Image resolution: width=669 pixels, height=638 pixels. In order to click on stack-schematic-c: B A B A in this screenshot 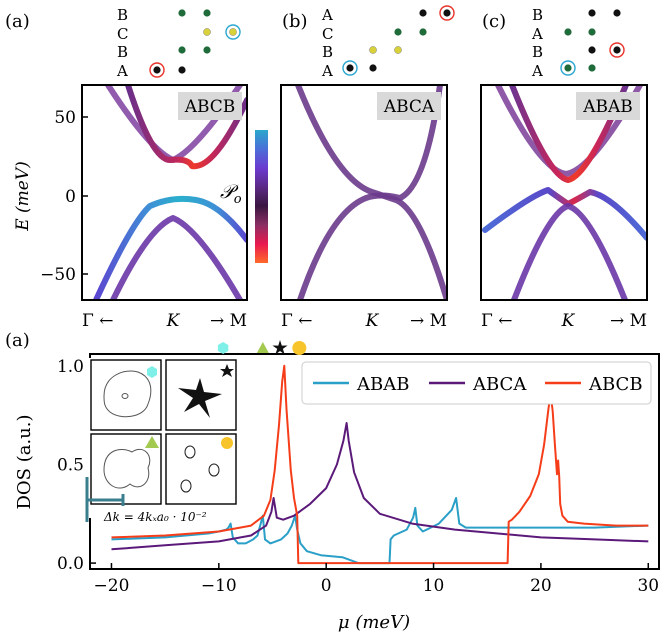, I will do `click(578, 43)`.